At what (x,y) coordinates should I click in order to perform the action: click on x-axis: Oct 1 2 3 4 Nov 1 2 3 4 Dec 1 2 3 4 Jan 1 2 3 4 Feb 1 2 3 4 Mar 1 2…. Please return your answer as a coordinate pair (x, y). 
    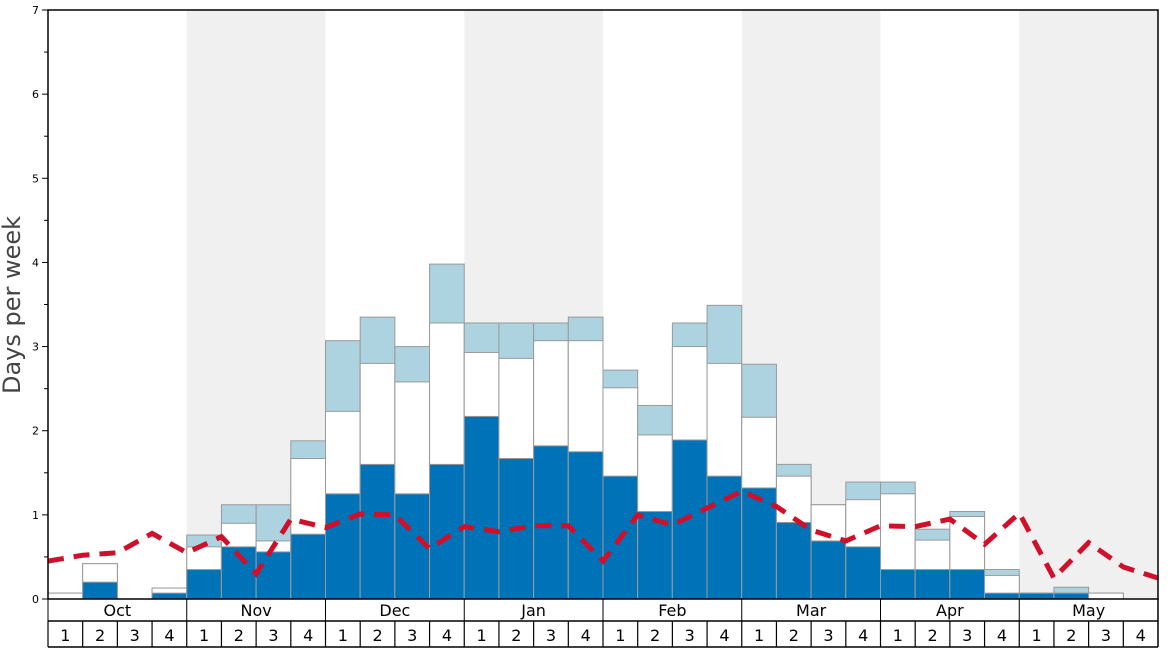
    Looking at the image, I should click on (603, 623).